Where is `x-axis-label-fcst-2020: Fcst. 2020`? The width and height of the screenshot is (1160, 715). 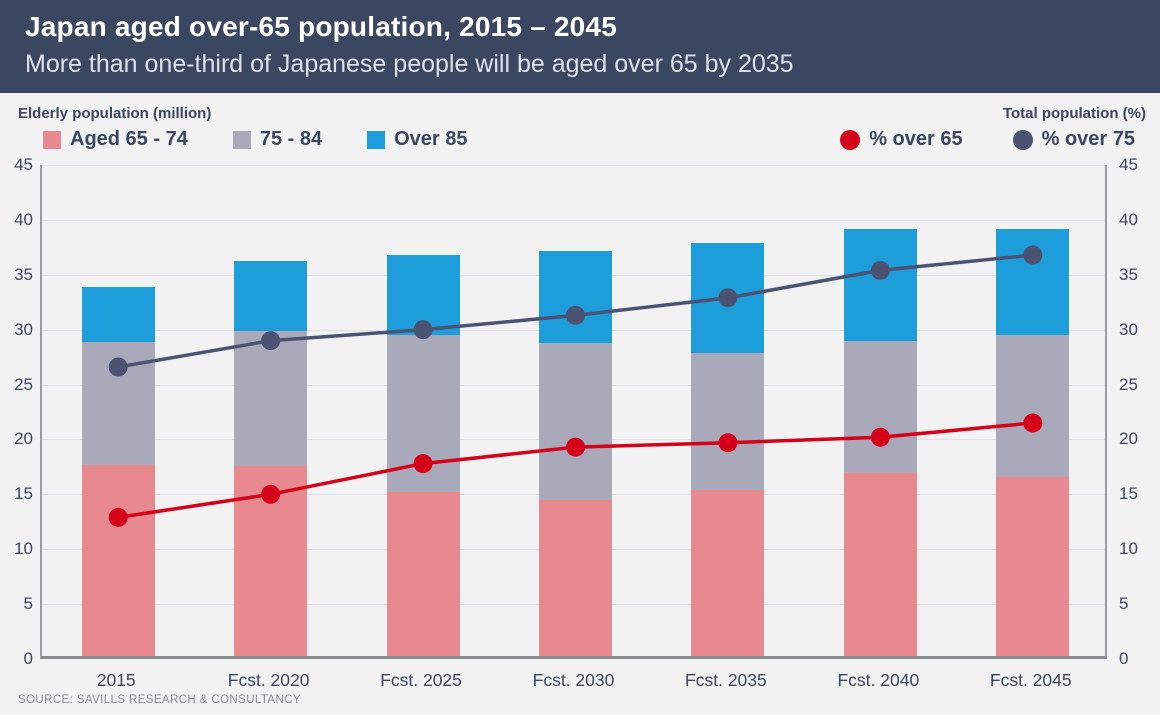 x-axis-label-fcst-2020: Fcst. 2020 is located at coordinates (268, 680).